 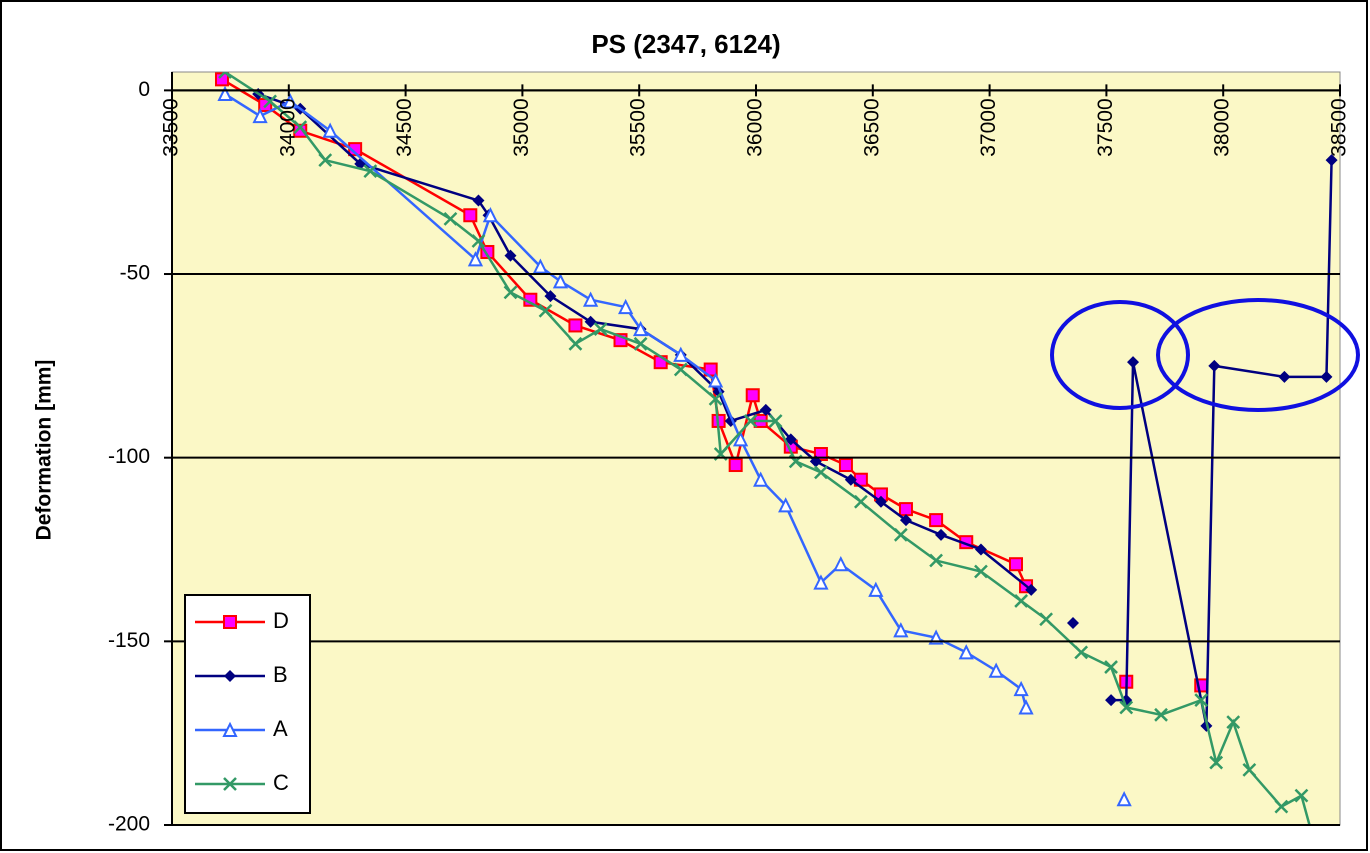 What do you see at coordinates (280, 674) in the screenshot?
I see `legend-label: B` at bounding box center [280, 674].